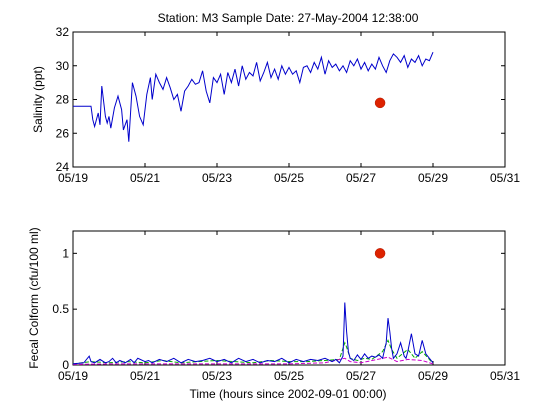 This screenshot has height=420, width=560. I want to click on coliform-x-tick-label: 05/23, so click(217, 376).